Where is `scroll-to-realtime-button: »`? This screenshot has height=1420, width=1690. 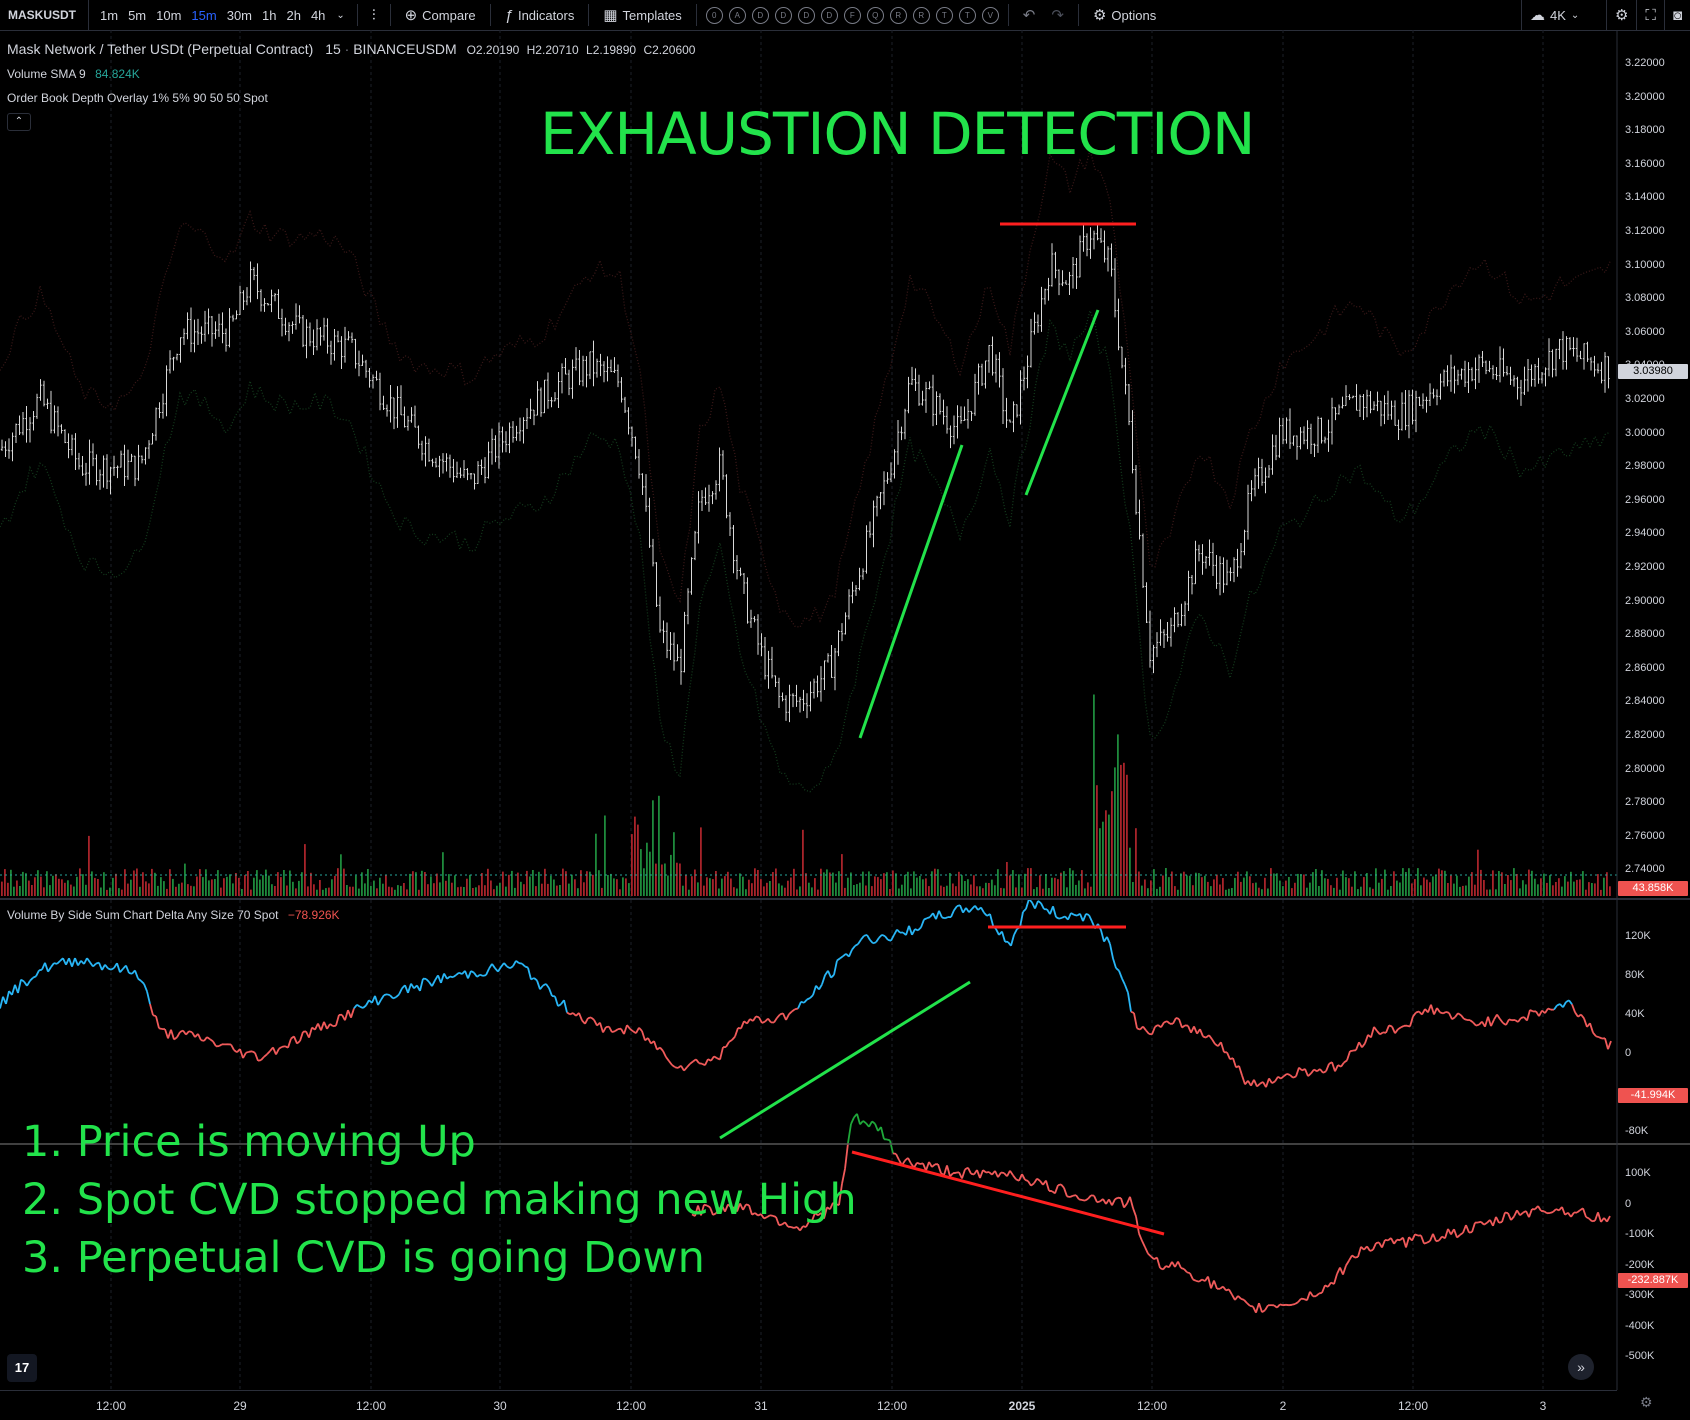
scroll-to-realtime-button: » is located at coordinates (1581, 1367).